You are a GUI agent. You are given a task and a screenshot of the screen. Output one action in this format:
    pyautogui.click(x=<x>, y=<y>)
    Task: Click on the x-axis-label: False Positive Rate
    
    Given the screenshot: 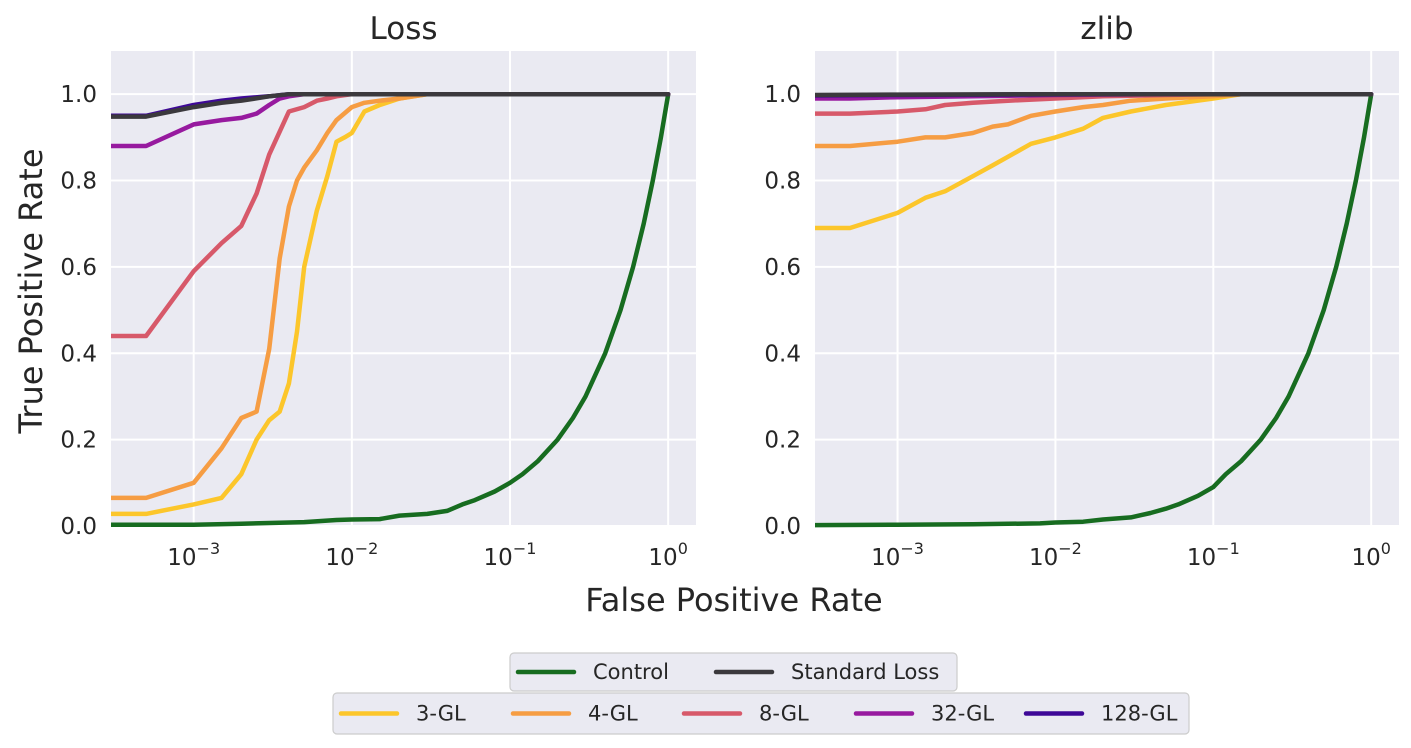 What is the action you would take?
    pyautogui.click(x=733, y=600)
    